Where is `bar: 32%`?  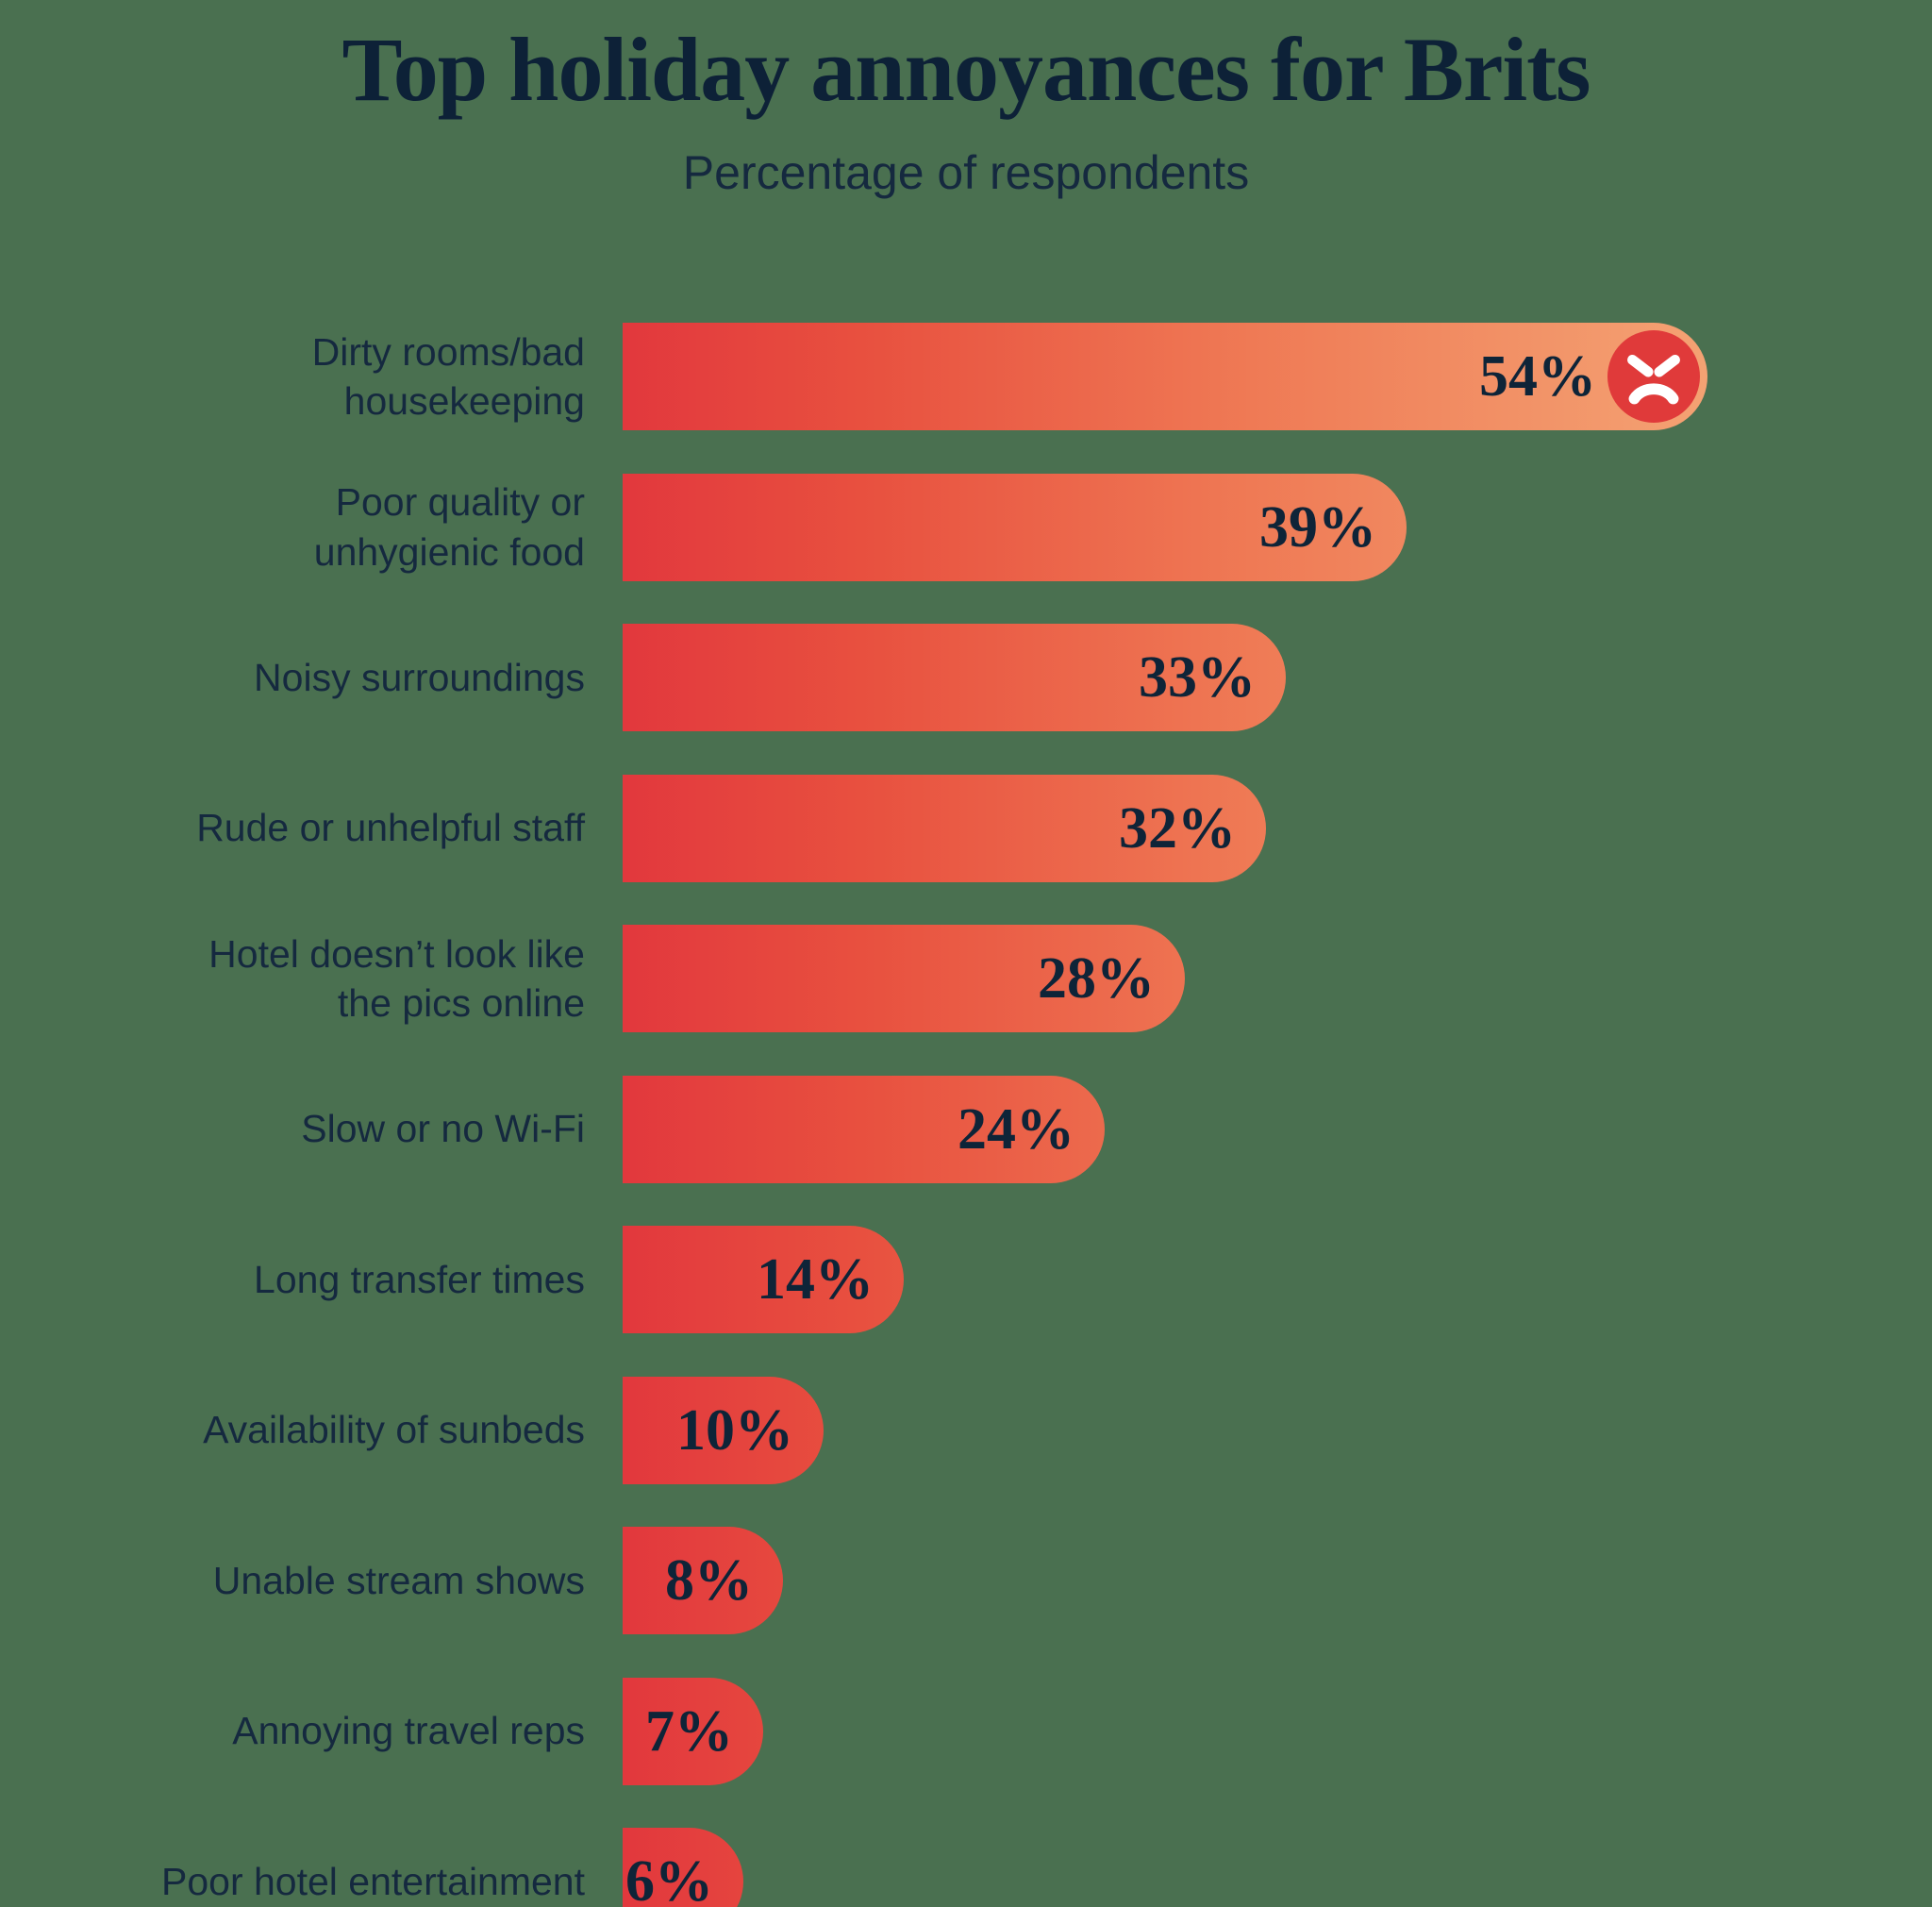 bar: 32% is located at coordinates (945, 828).